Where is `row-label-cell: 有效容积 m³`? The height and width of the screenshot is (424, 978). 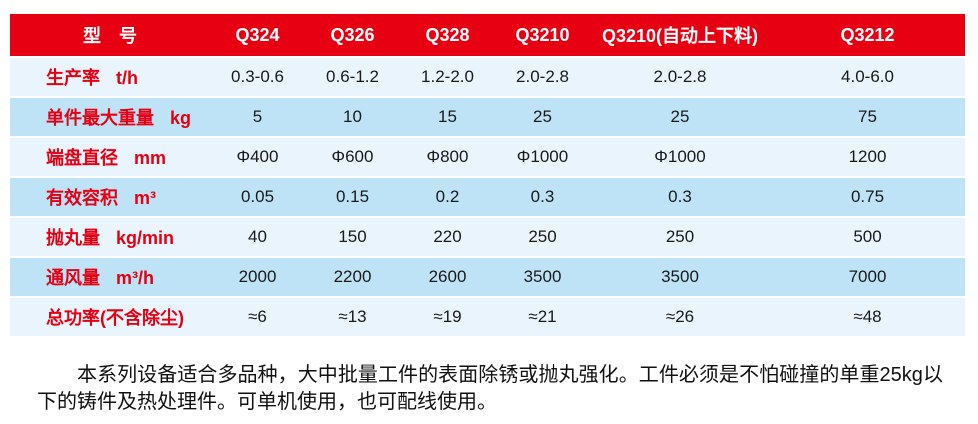 row-label-cell: 有效容积 m³ is located at coordinates (110, 197).